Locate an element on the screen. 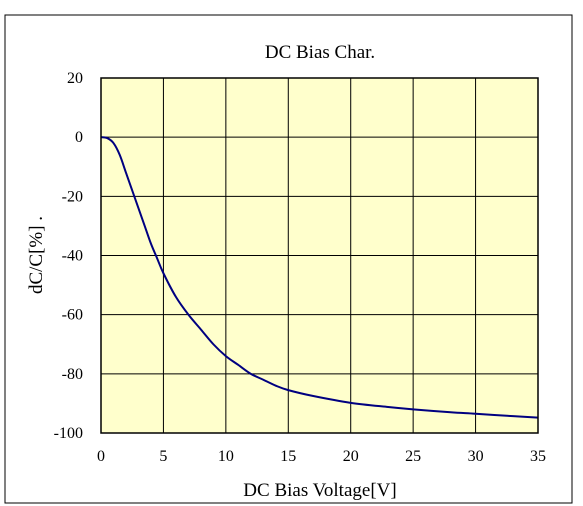 The width and height of the screenshot is (583, 506). chart-title: DC Bias Char. is located at coordinates (320, 52).